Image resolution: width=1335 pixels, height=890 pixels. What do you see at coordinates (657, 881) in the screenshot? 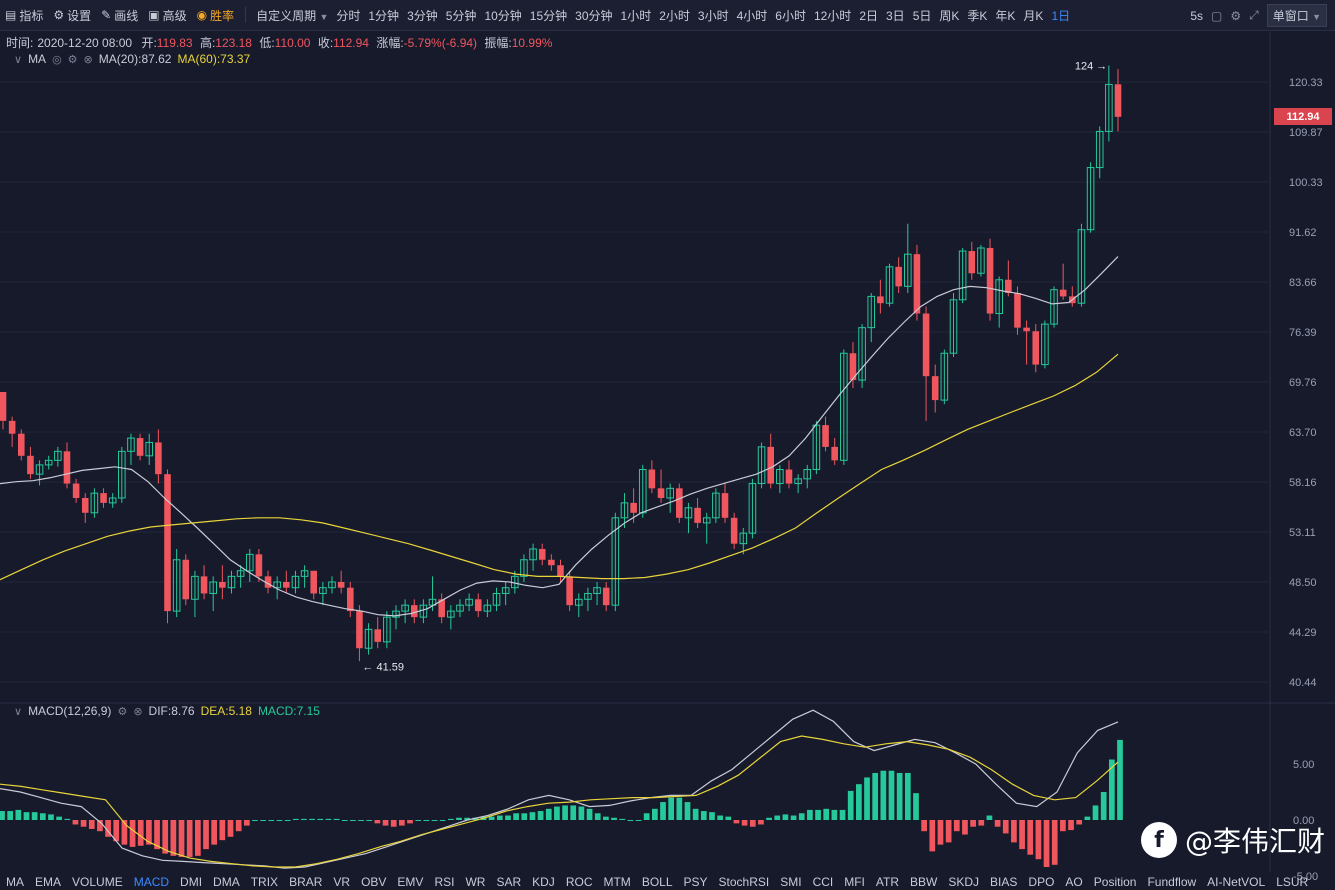
I see `indicator-tab: BOLL` at bounding box center [657, 881].